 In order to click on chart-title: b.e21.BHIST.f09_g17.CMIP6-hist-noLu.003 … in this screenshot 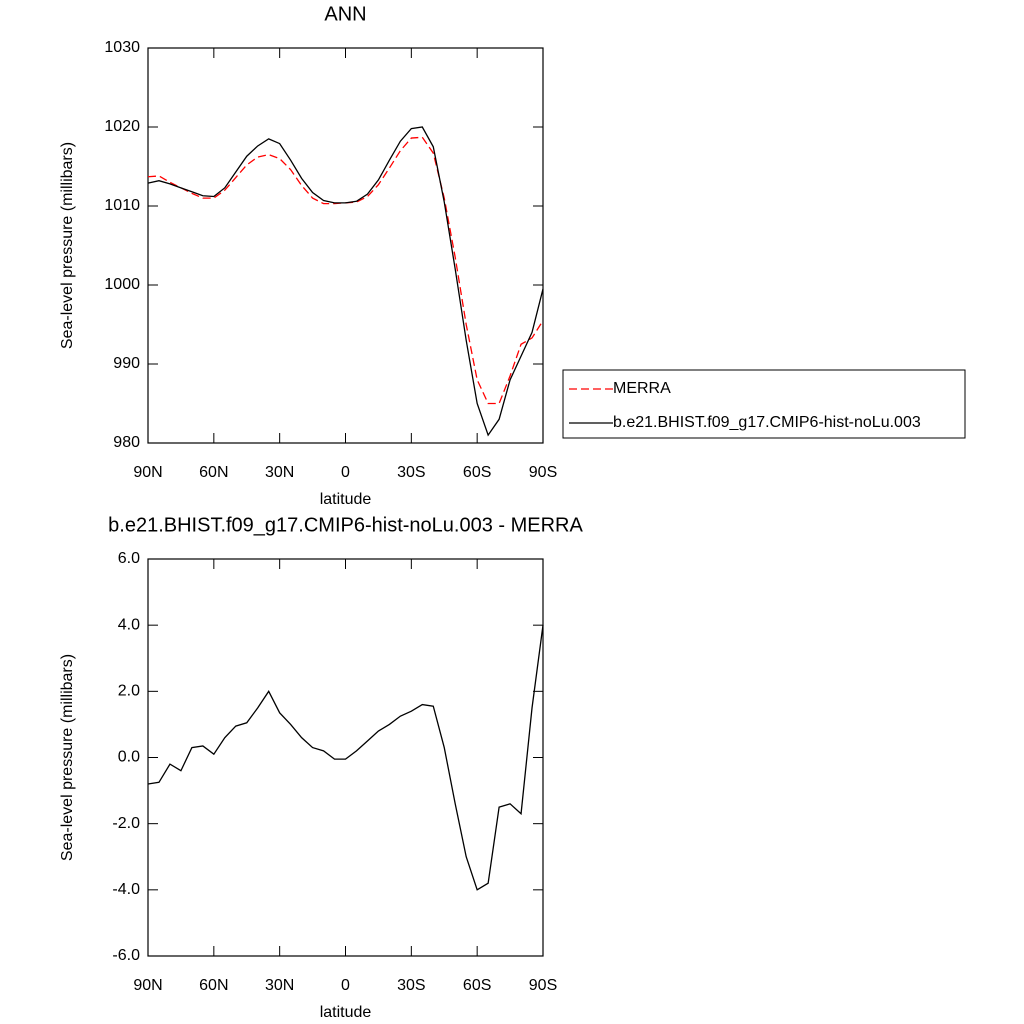, I will do `click(345, 525)`.